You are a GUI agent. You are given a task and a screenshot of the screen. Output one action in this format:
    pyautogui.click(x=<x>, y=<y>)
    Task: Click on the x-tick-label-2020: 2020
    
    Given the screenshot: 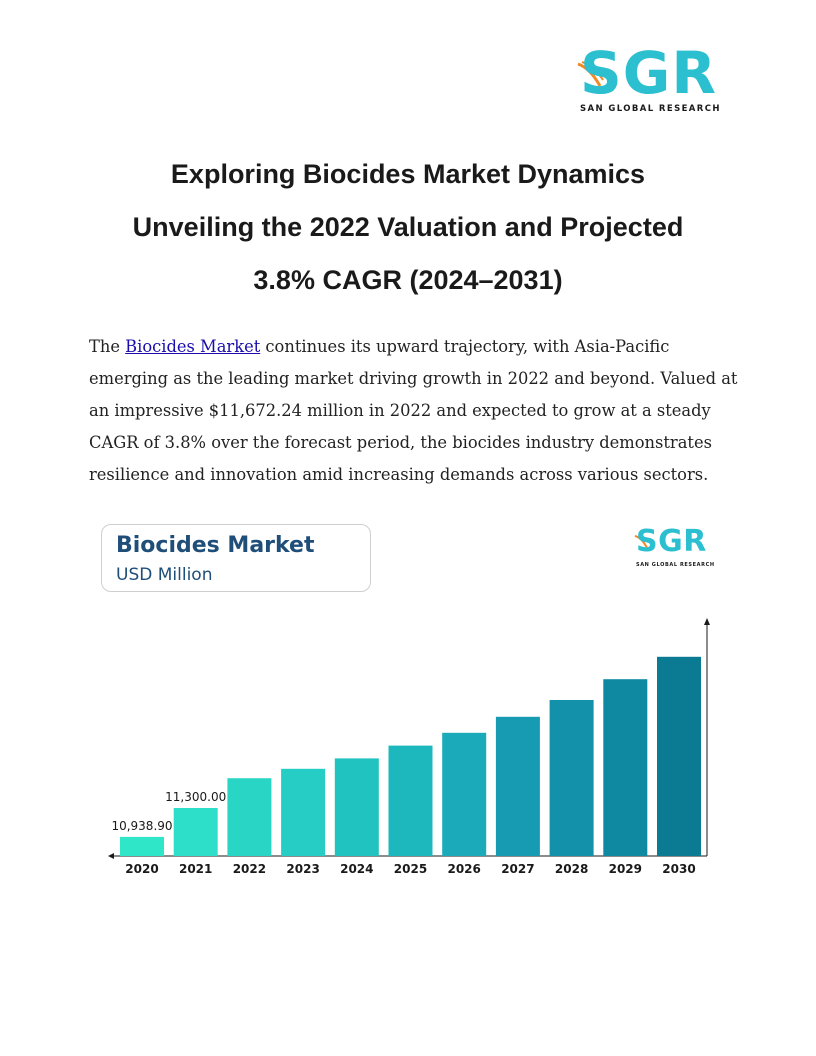 What is the action you would take?
    pyautogui.click(x=141, y=869)
    